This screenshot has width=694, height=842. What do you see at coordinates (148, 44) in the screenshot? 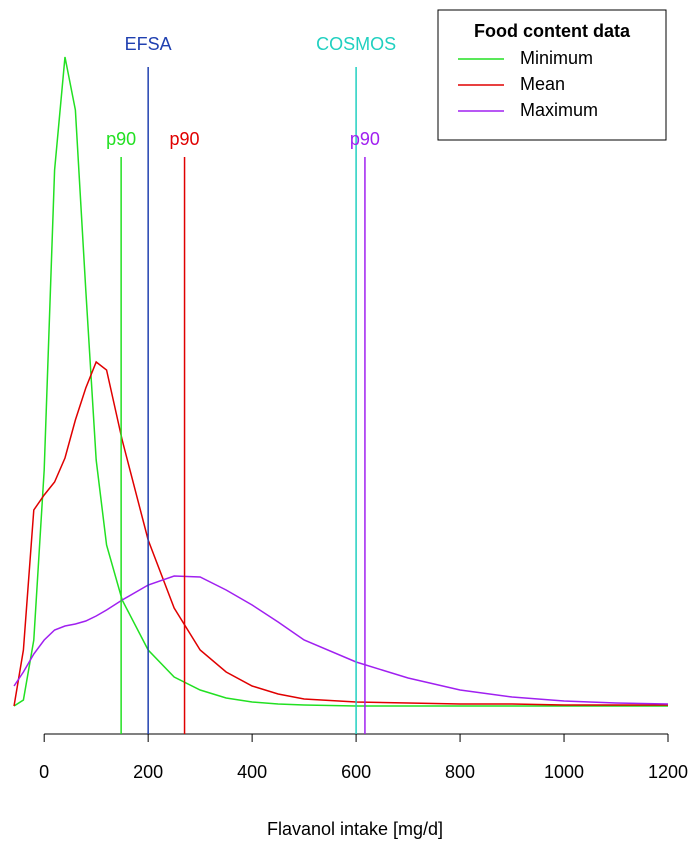
I see `reference-label: EFSA` at bounding box center [148, 44].